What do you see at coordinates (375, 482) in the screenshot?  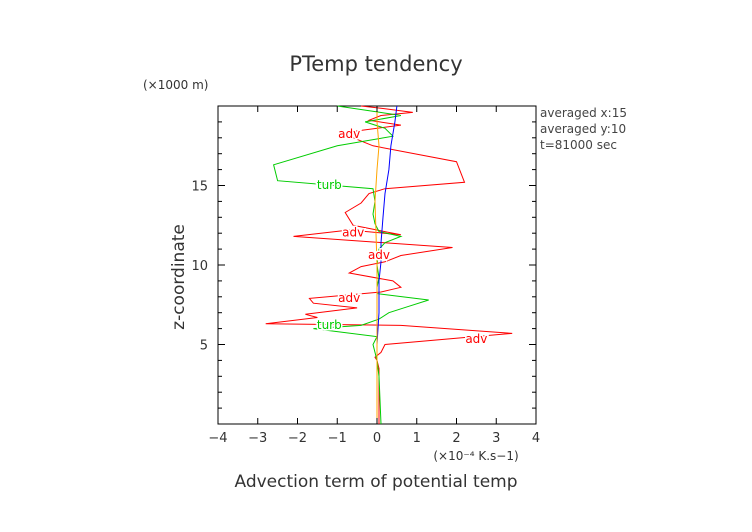 I see `x-axis-label: Advection term of potential temp` at bounding box center [375, 482].